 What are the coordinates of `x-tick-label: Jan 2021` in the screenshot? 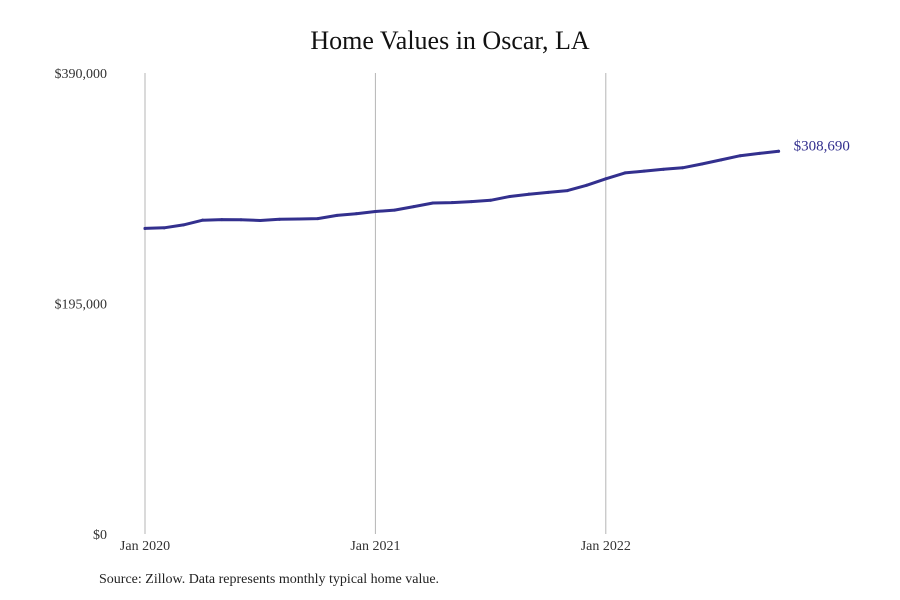 It's located at (375, 546).